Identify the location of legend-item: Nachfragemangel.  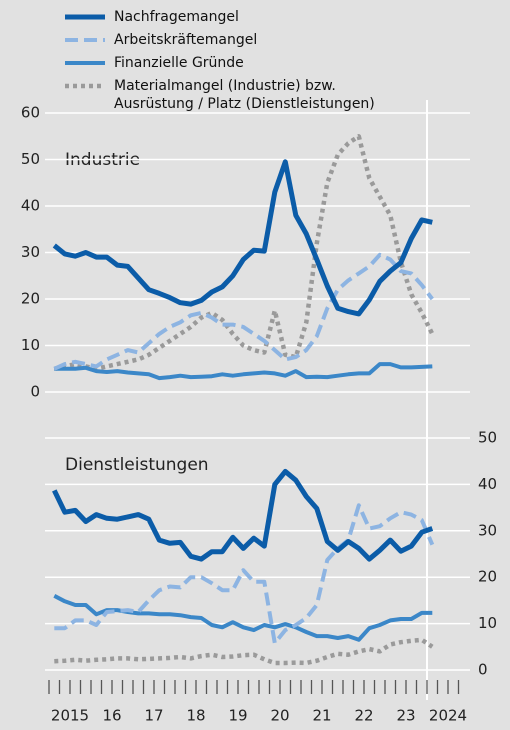
(254, 17).